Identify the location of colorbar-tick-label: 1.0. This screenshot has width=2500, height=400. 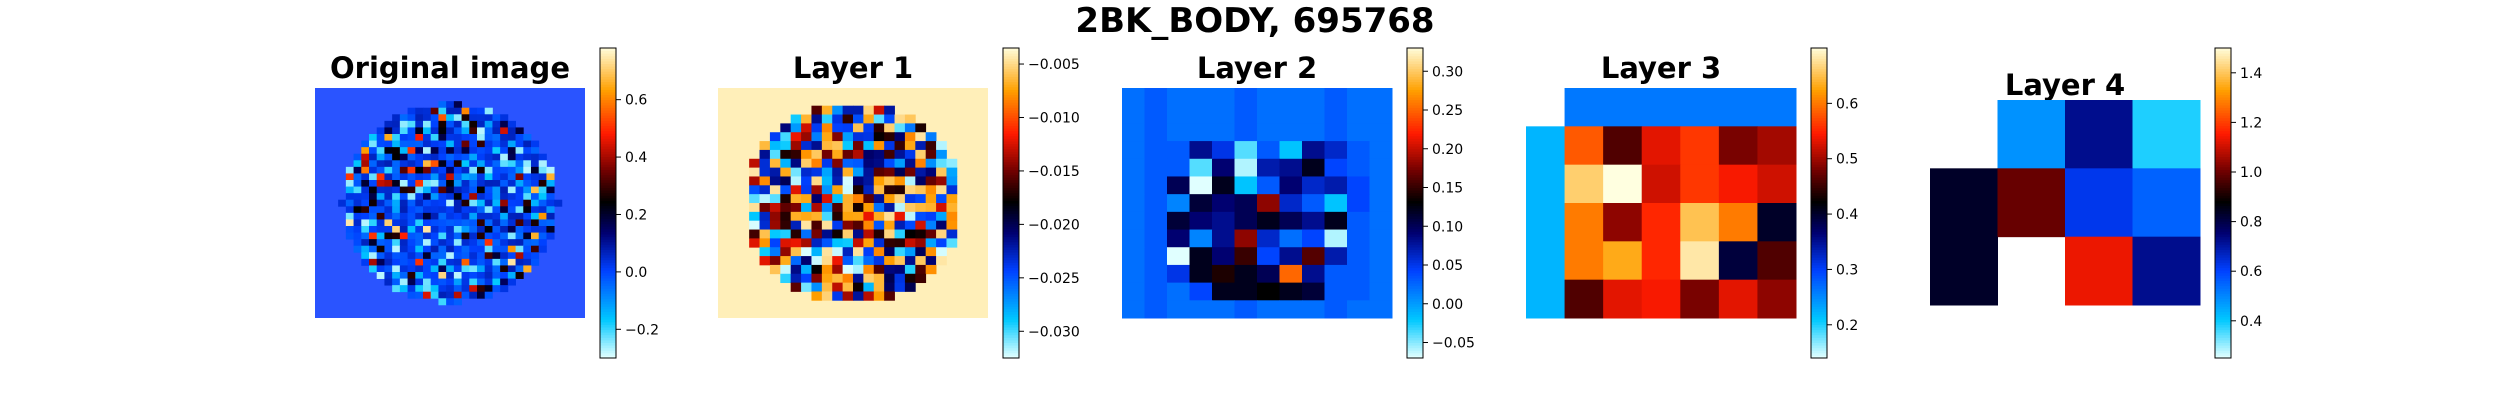
(2251, 173).